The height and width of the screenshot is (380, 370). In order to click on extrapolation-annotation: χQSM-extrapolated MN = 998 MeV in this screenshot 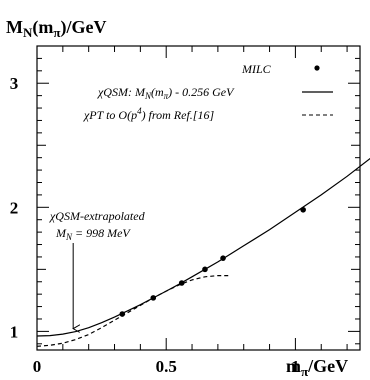, I will do `click(97, 269)`.